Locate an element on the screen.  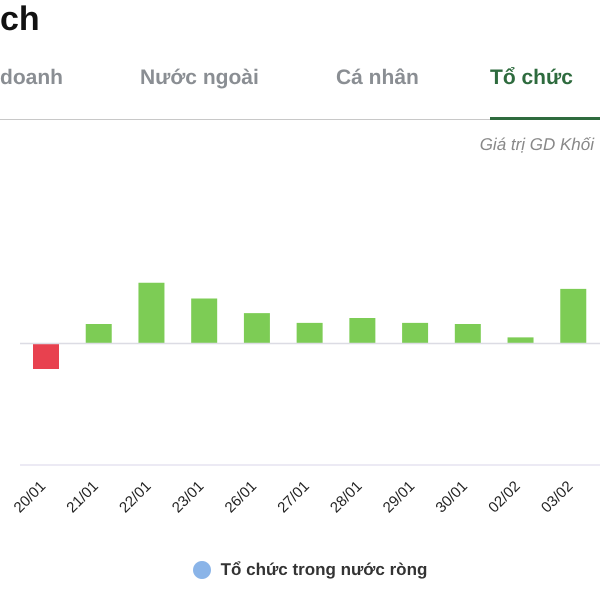
text: Tổ chức trong nước ròng is located at coordinates (324, 570).